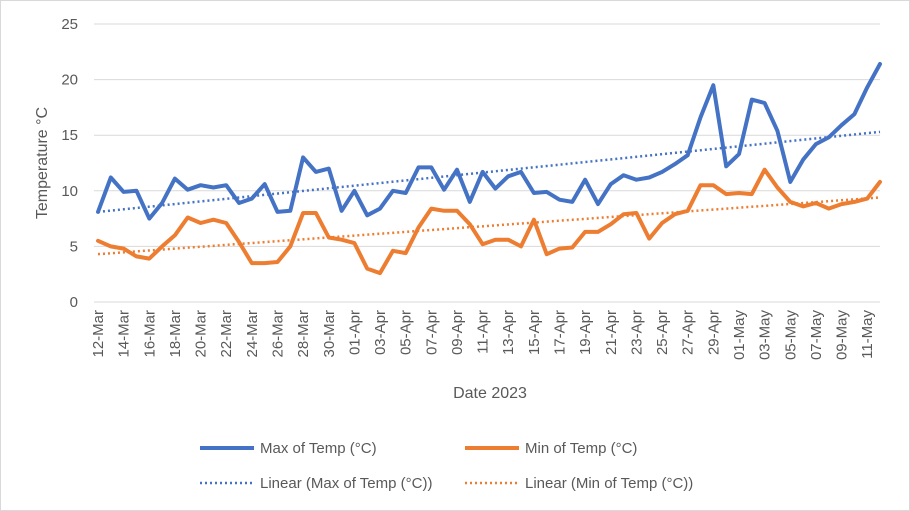 The width and height of the screenshot is (910, 511). Describe the element at coordinates (842, 335) in the screenshot. I see `x-tick-label: 09-May` at that location.